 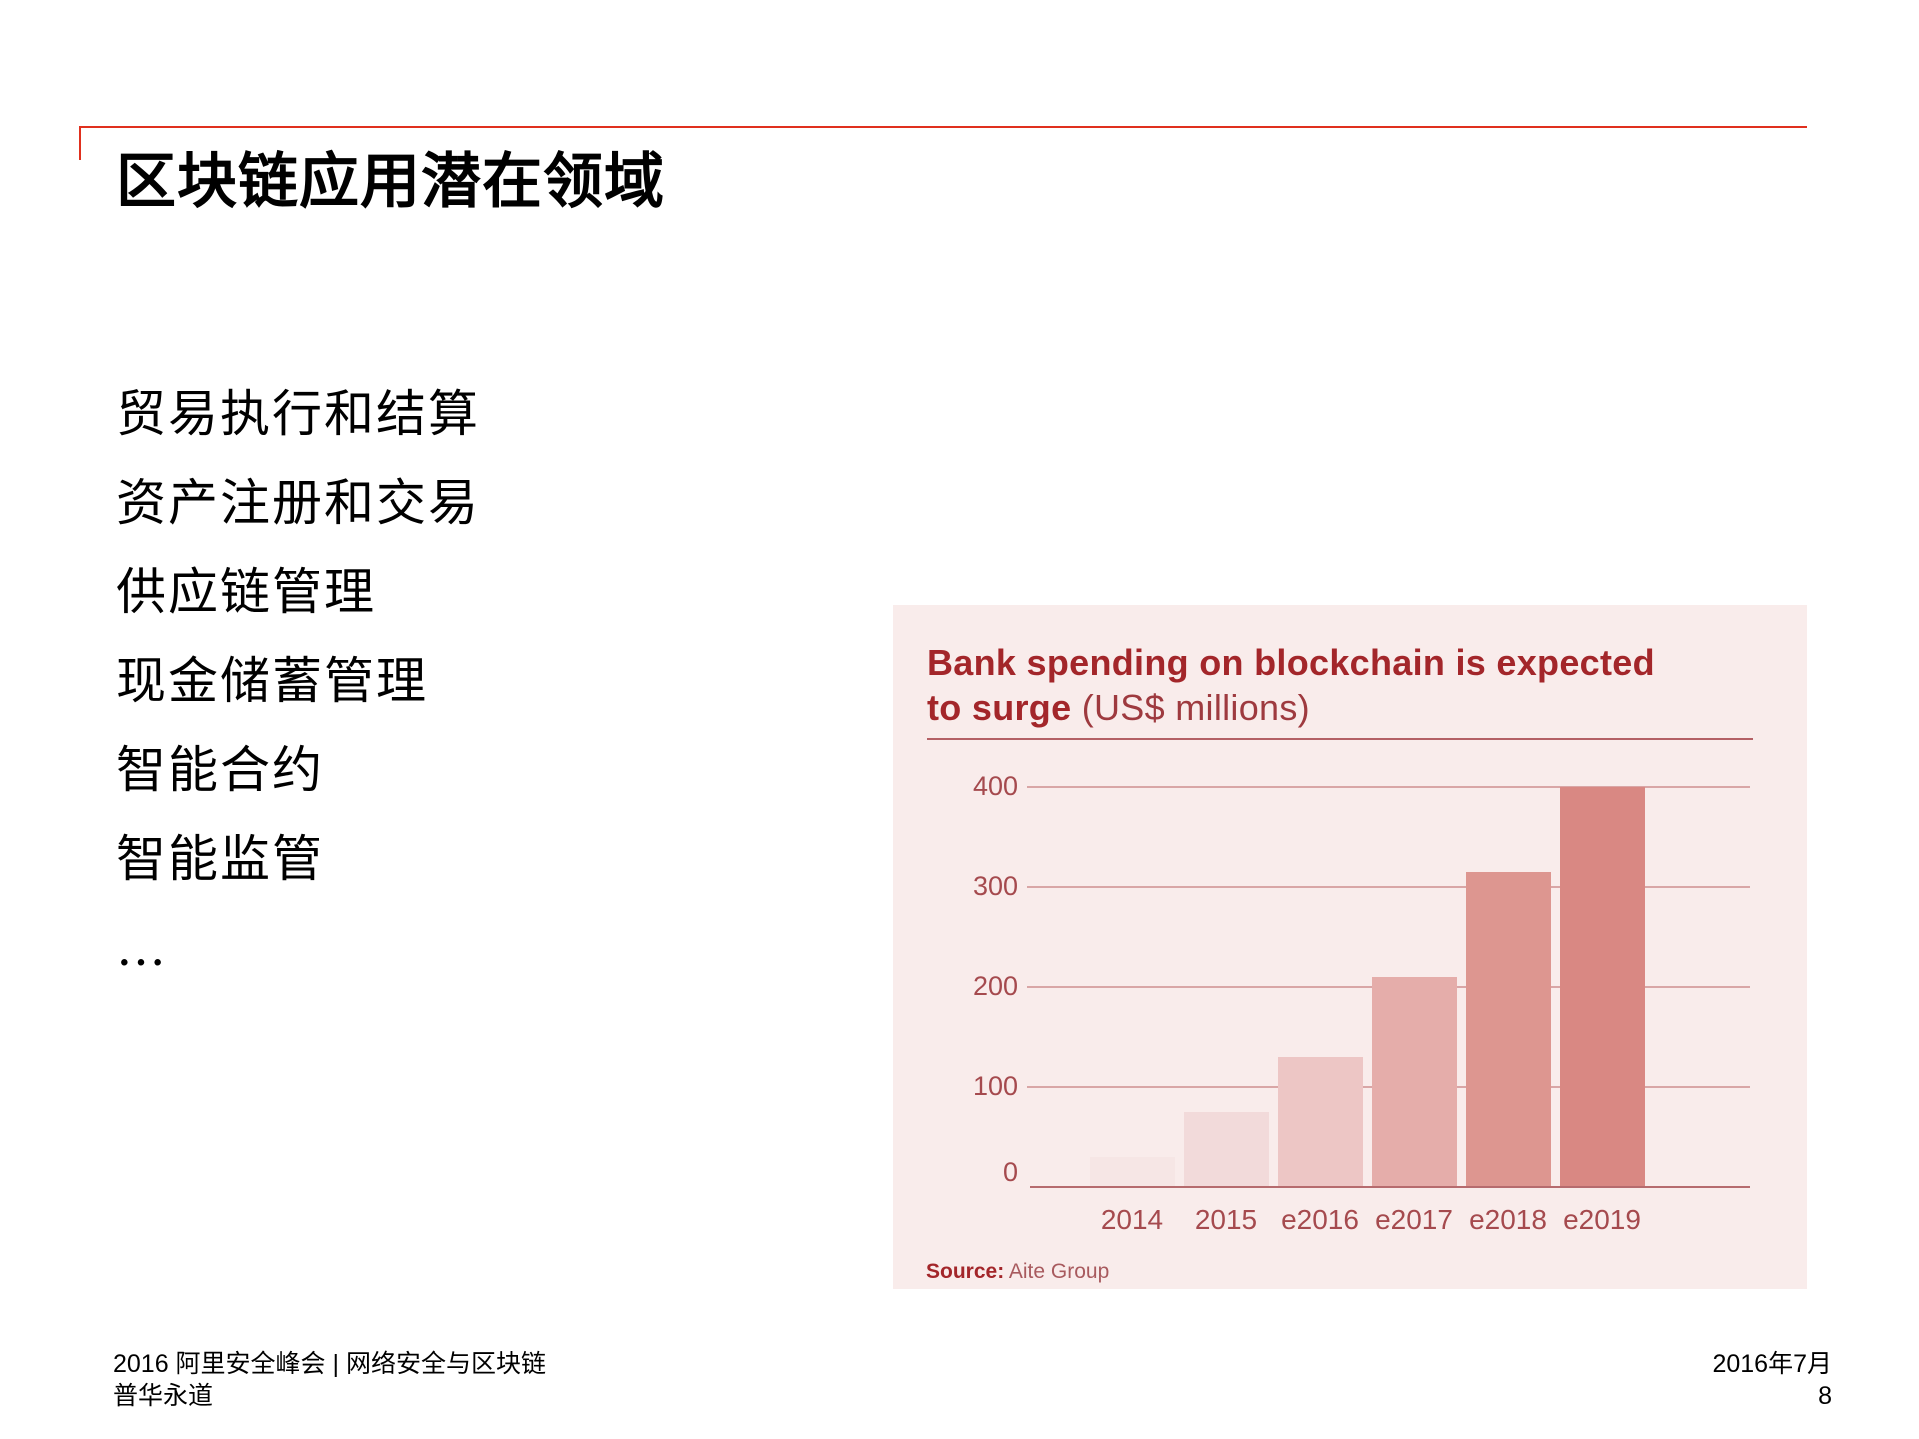 I want to click on page-number: 8, so click(x=1825, y=1396).